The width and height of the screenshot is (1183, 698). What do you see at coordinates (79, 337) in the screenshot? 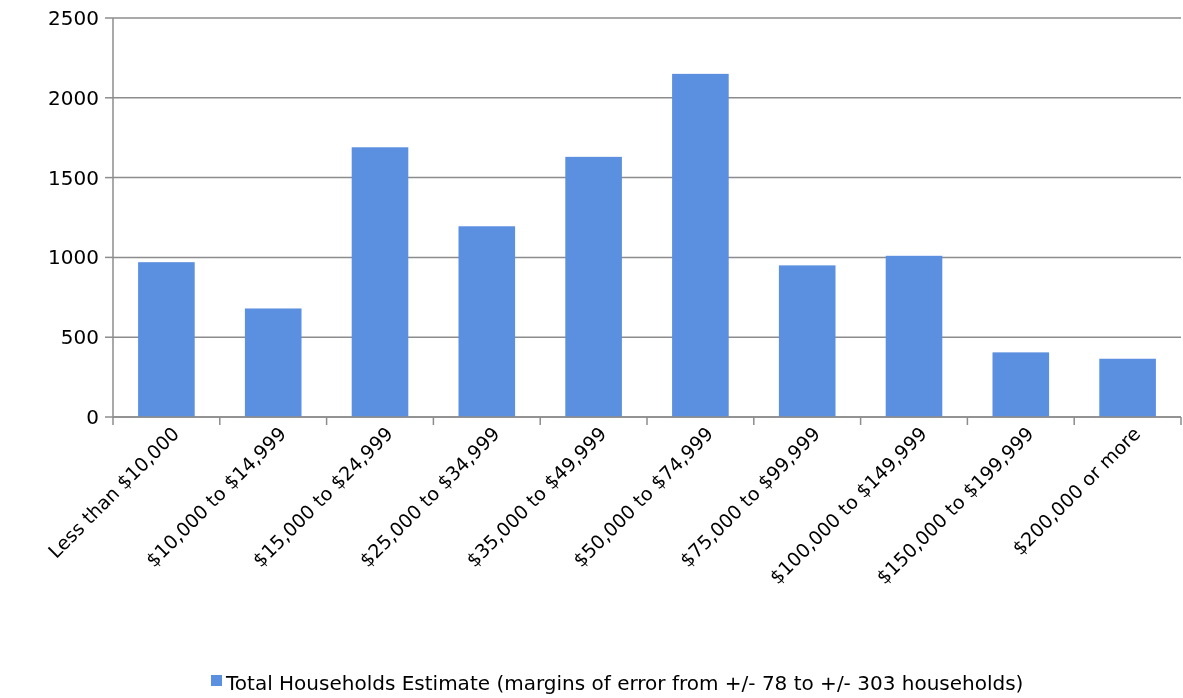
I see `y-tick-label: 500` at bounding box center [79, 337].